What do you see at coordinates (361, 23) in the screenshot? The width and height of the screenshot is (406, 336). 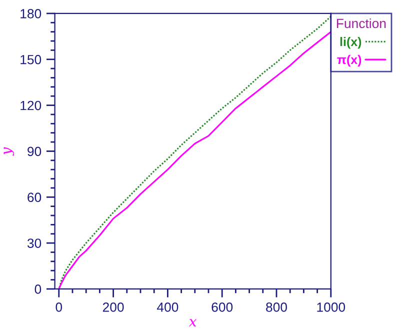 I see `legend-title: Function` at bounding box center [361, 23].